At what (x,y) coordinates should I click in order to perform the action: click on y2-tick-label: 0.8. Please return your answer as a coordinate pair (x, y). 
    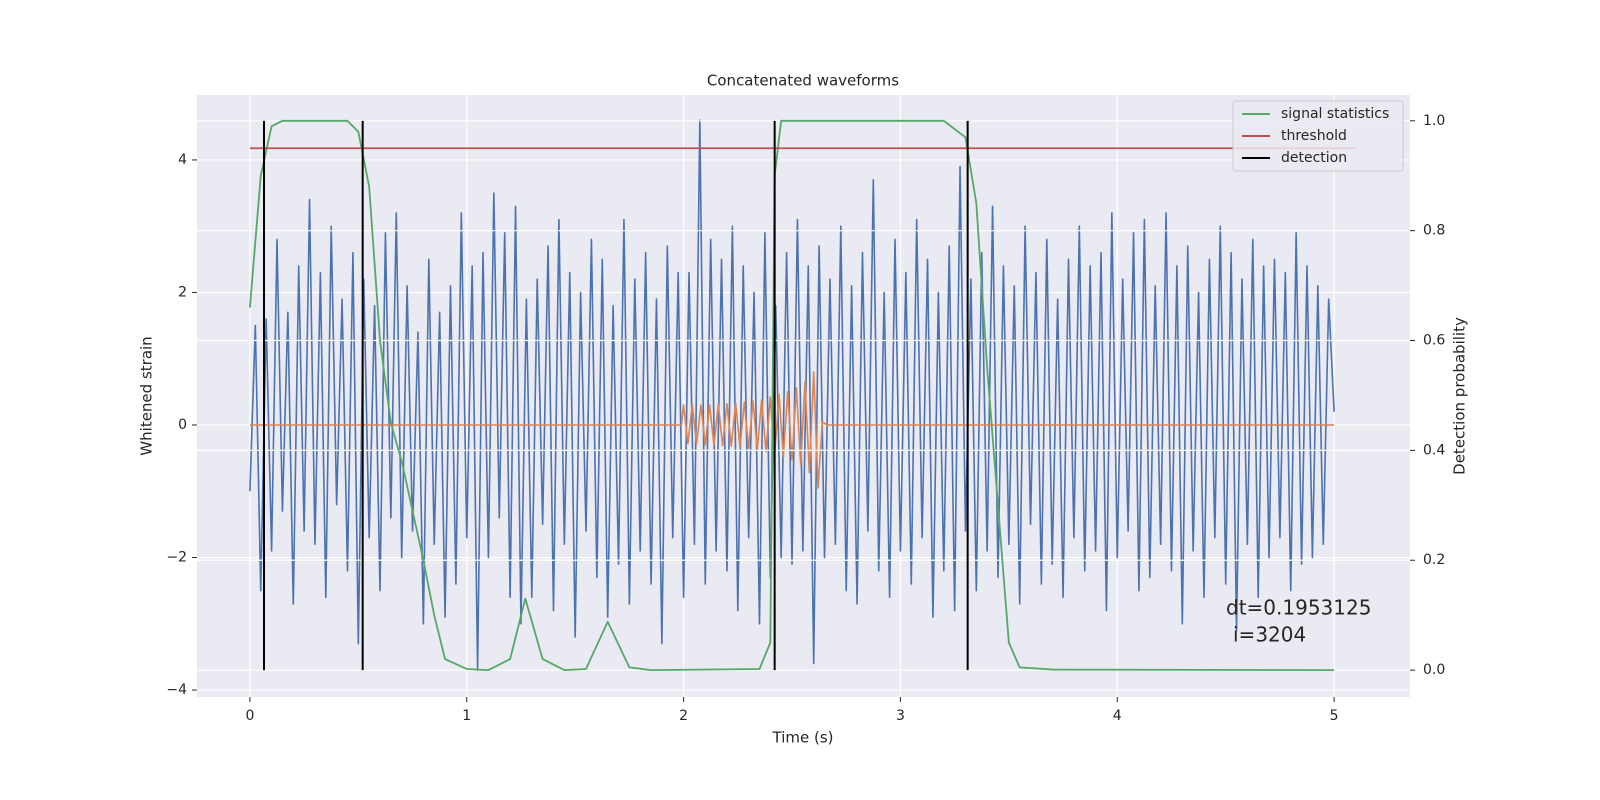
    Looking at the image, I should click on (1434, 231).